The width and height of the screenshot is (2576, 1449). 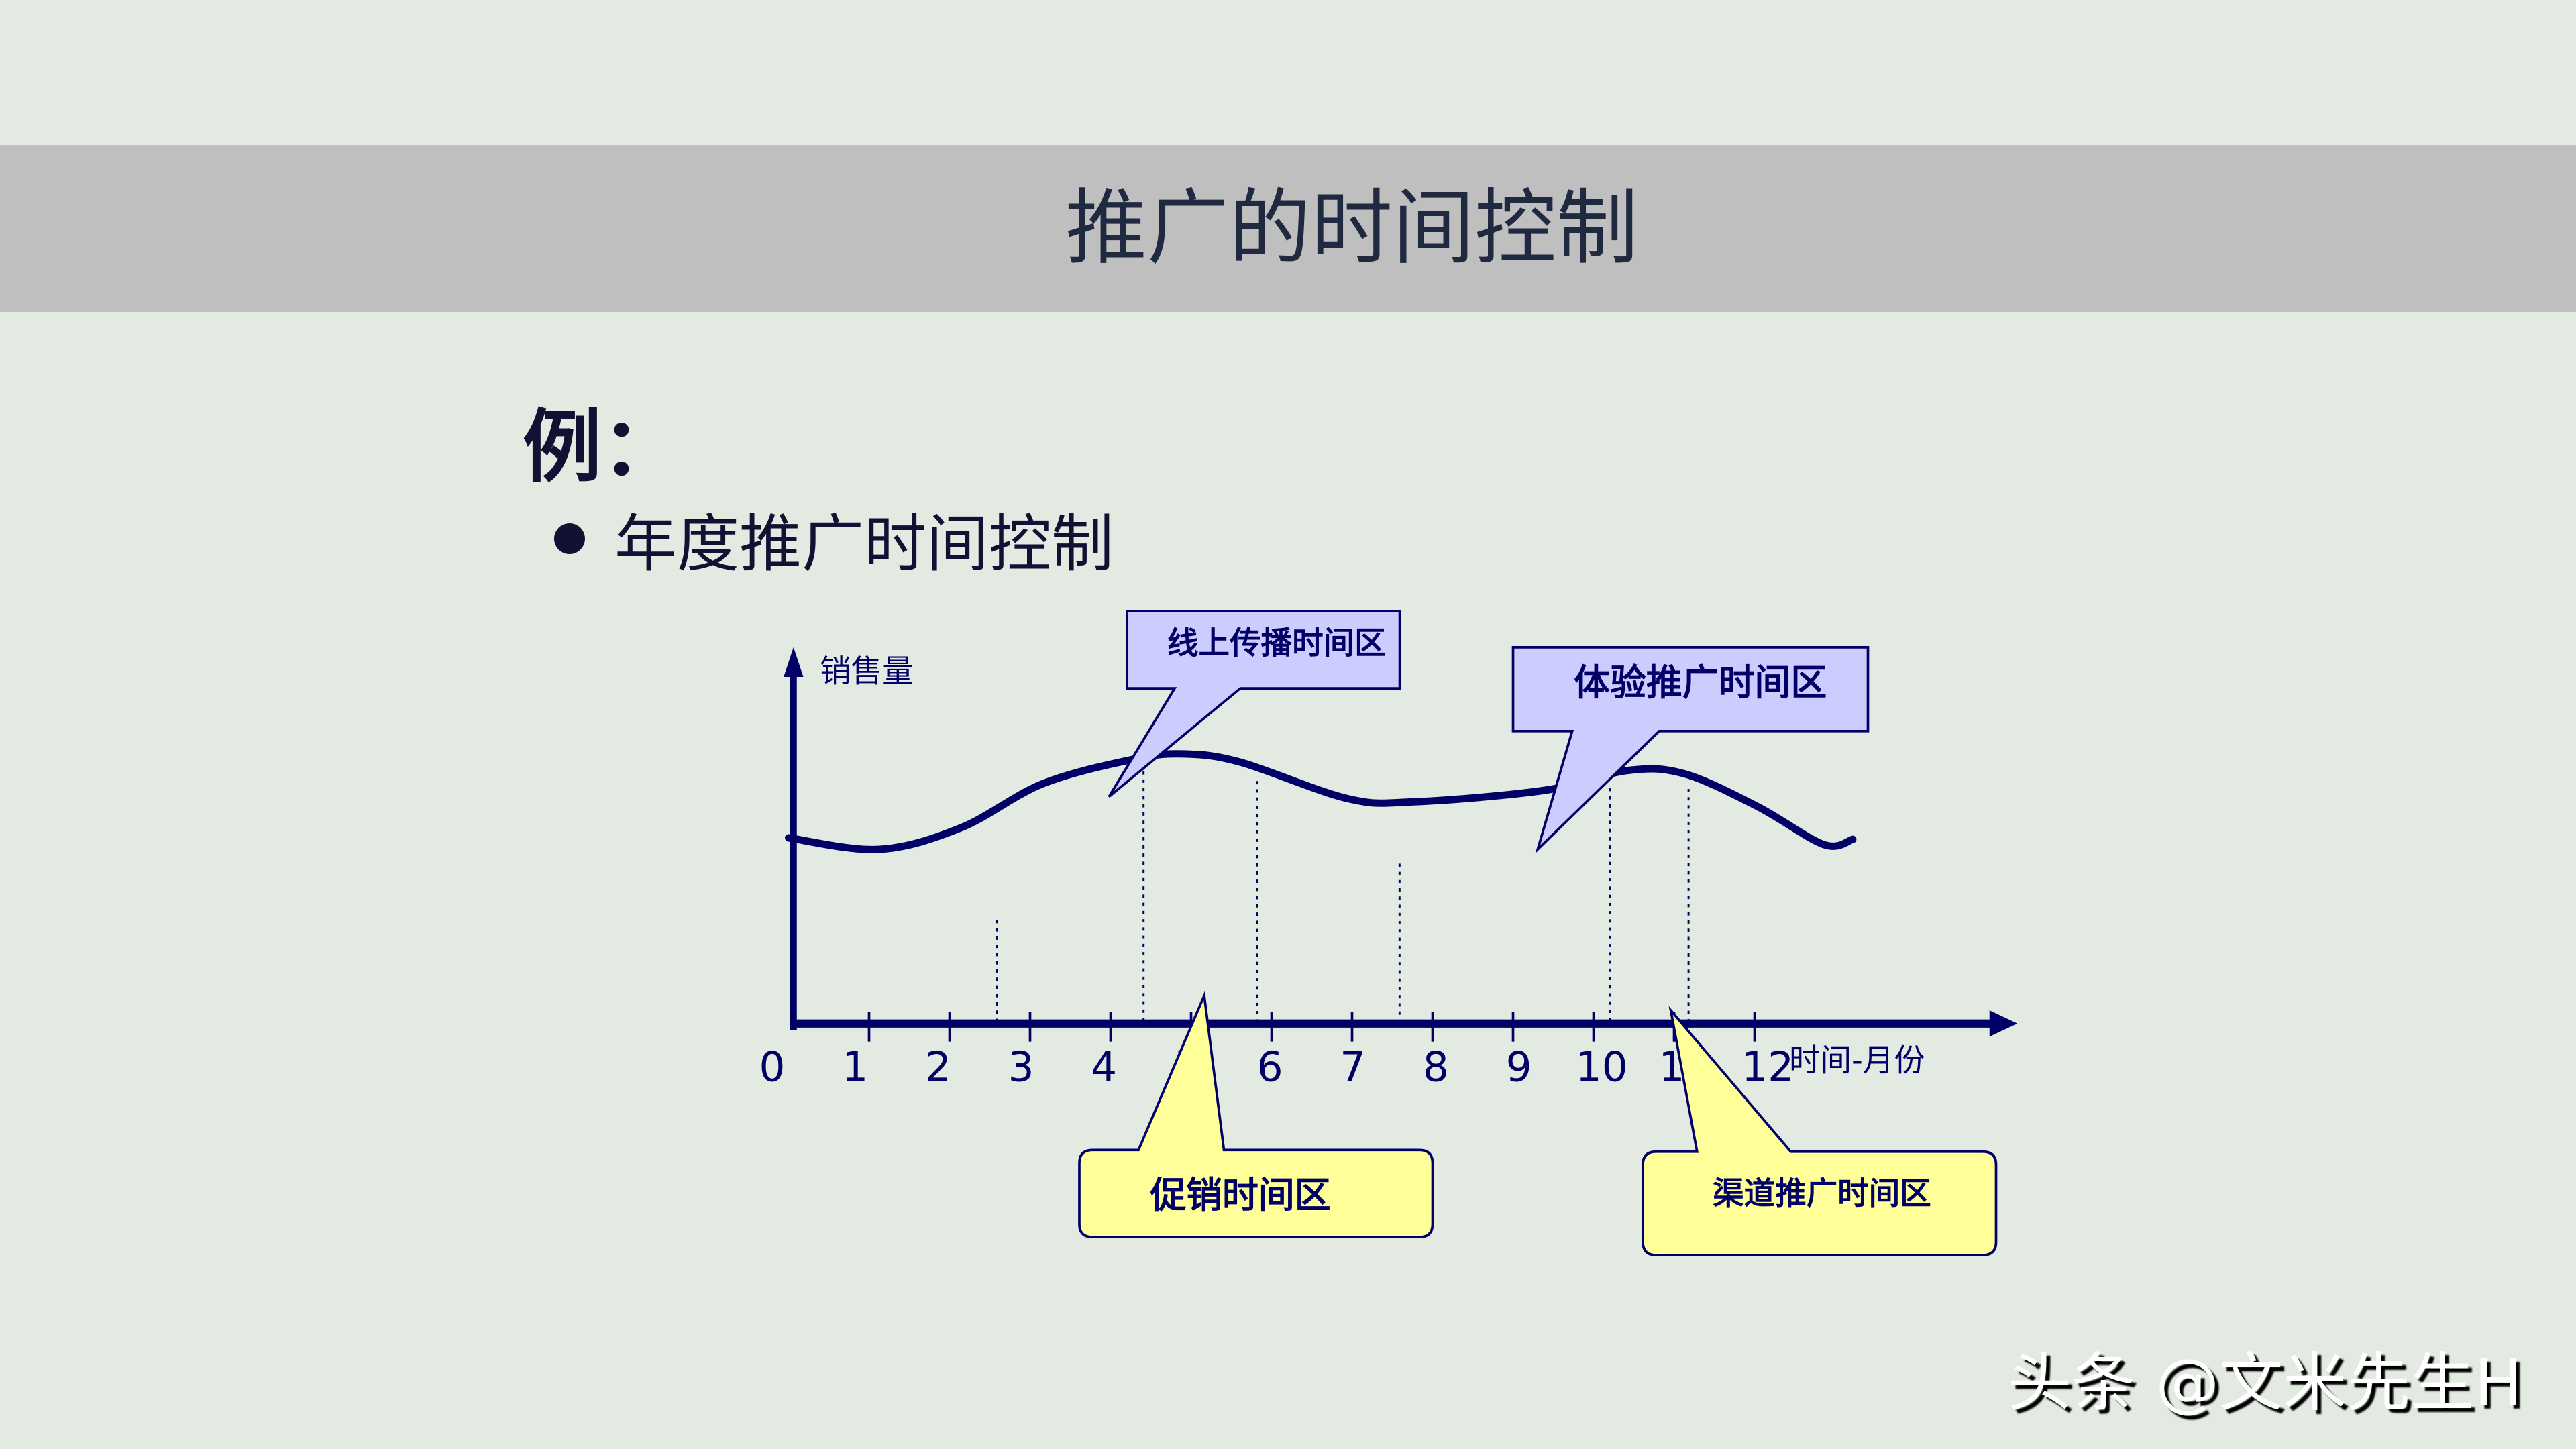 What do you see at coordinates (1021, 1067) in the screenshot?
I see `x-tick-label: 3` at bounding box center [1021, 1067].